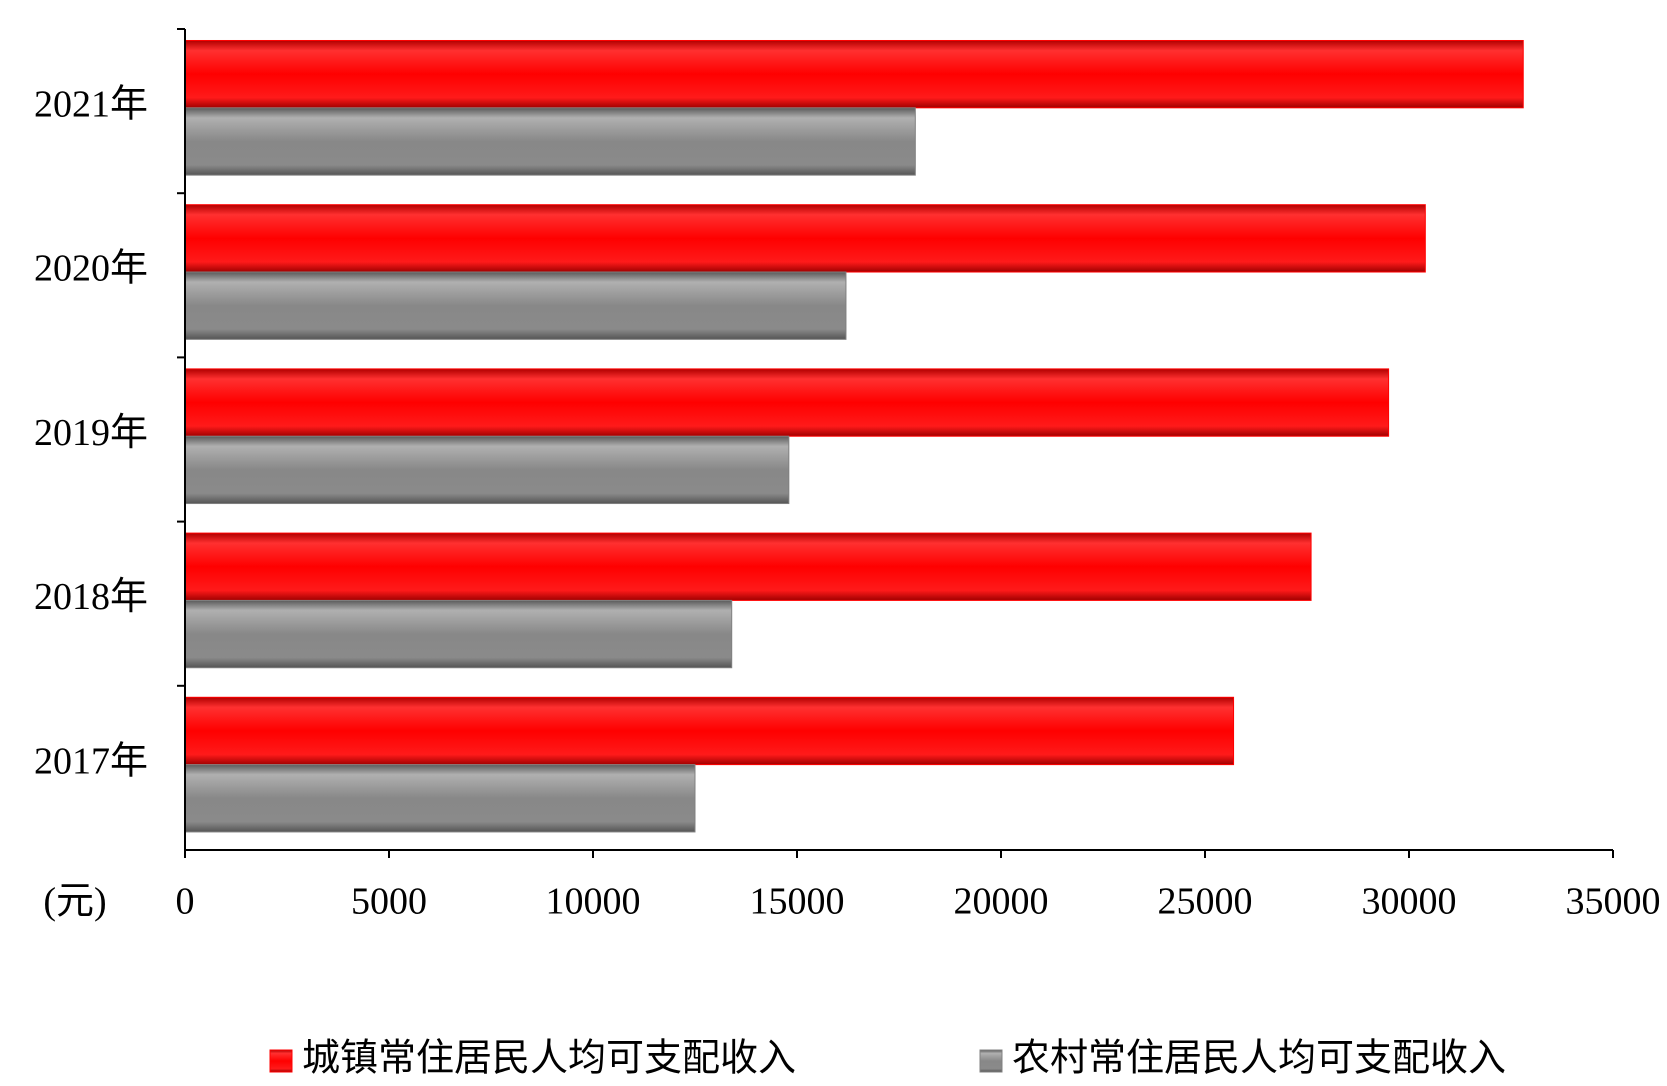 The image size is (1667, 1086). I want to click on legend-label: 城镇常住居民人均可支配收入, so click(549, 1059).